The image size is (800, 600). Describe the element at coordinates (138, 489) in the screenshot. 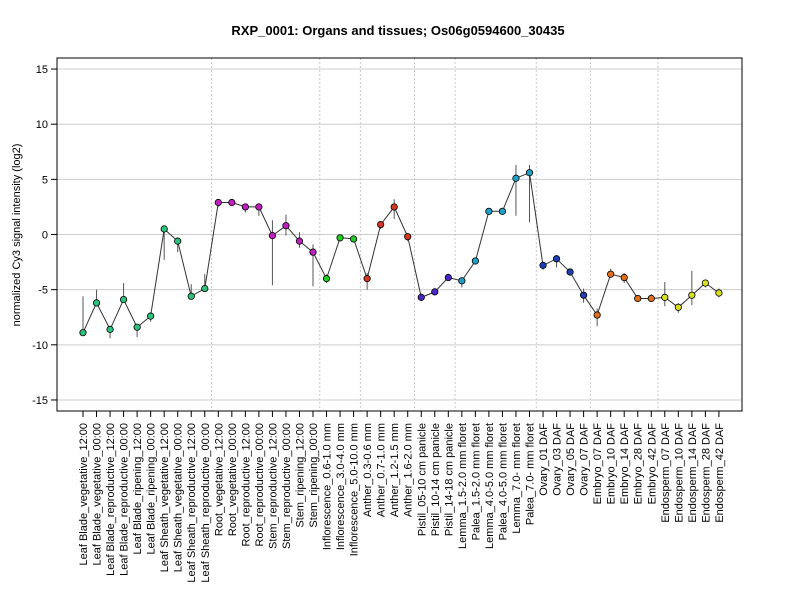

I see `x-tick-label-4: Leaf Blade_ripening_12:00` at that location.